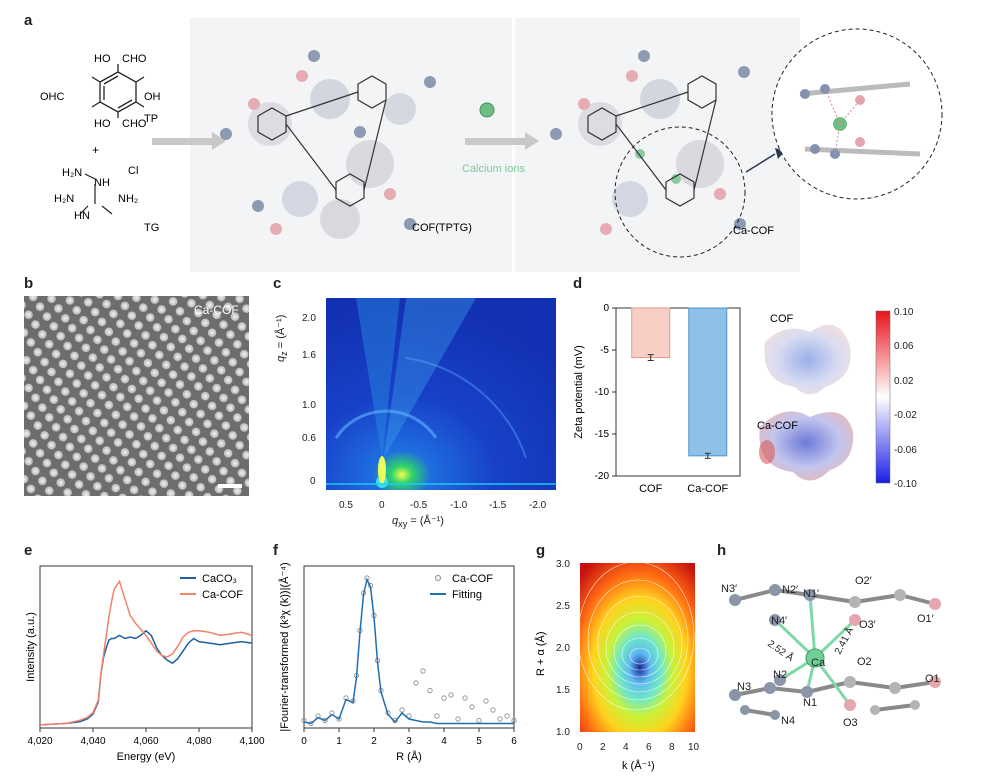 This screenshot has height=781, width=1006. I want to click on svg-text: 2.52 Å, so click(780, 650).